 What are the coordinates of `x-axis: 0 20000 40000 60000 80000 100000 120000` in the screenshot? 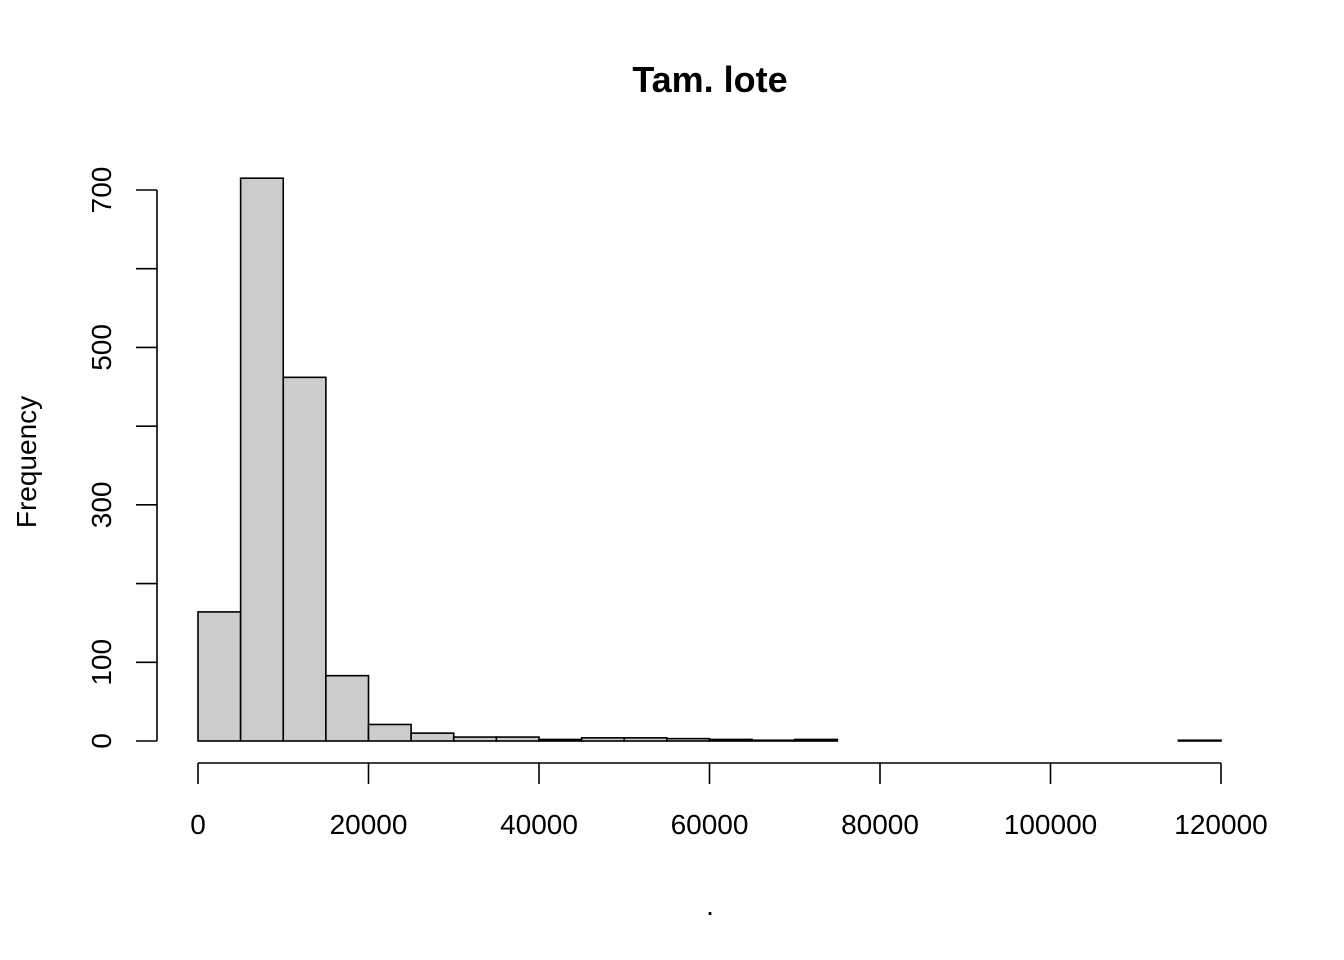 It's located at (729, 801).